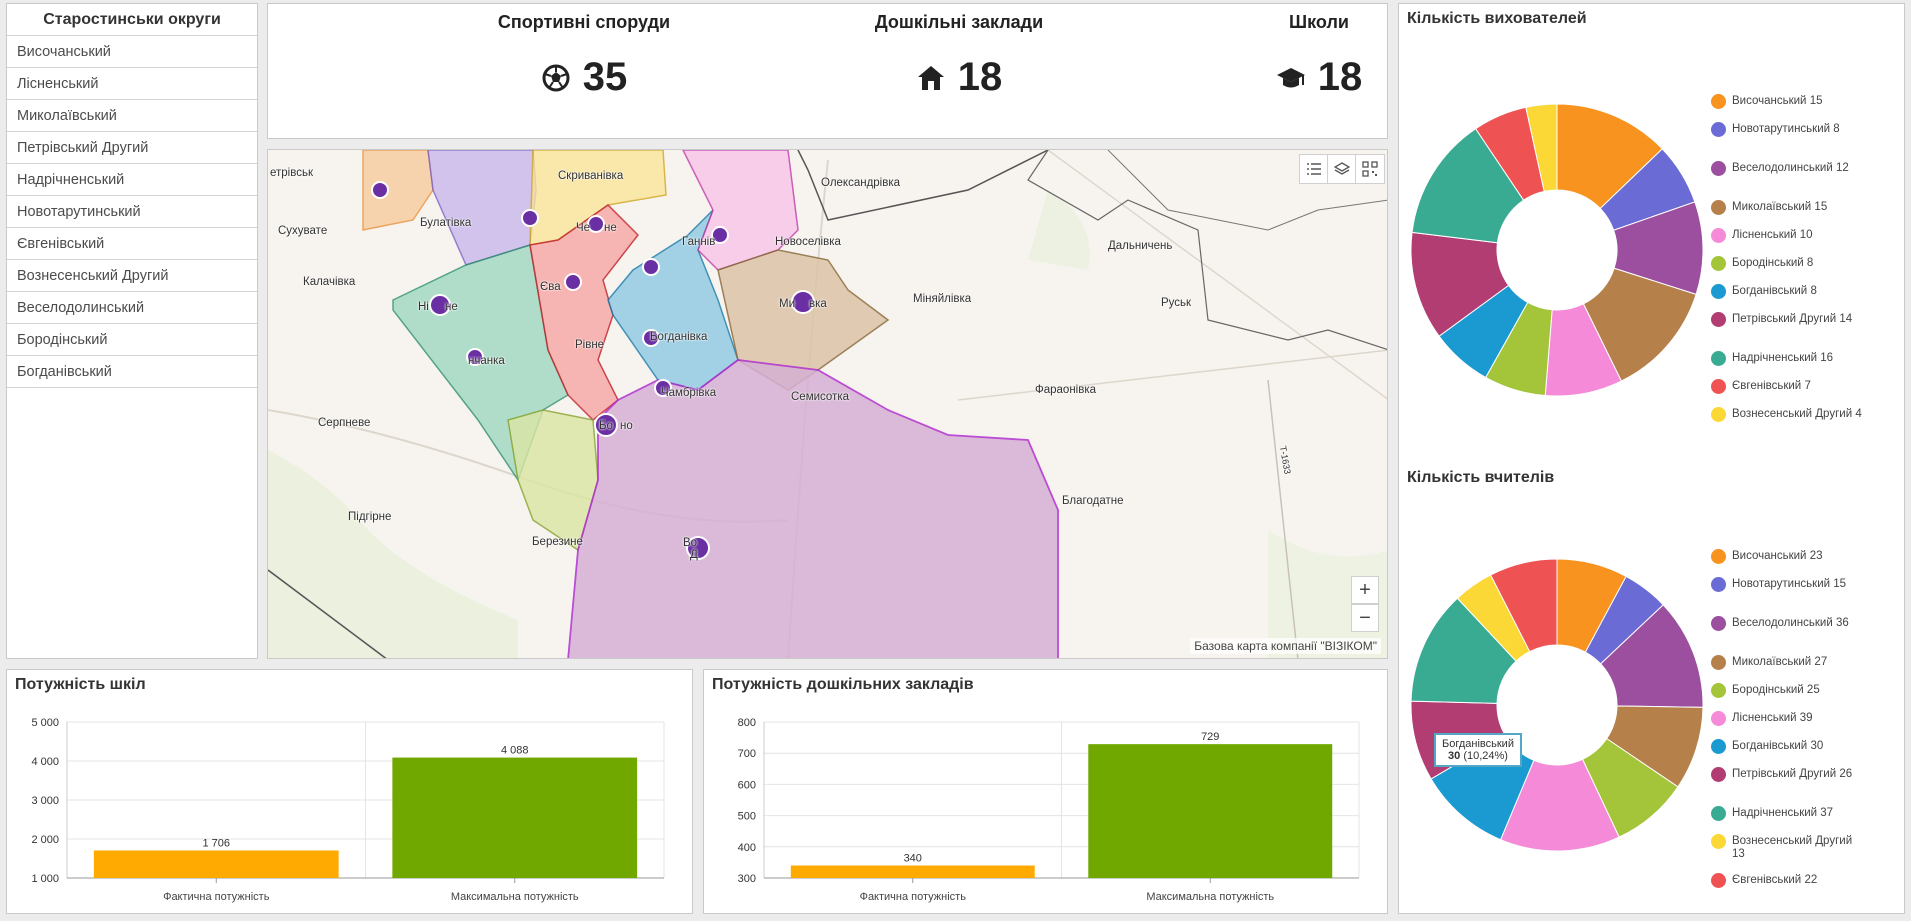  I want to click on pie-teachers-chart, so click(1557, 705).